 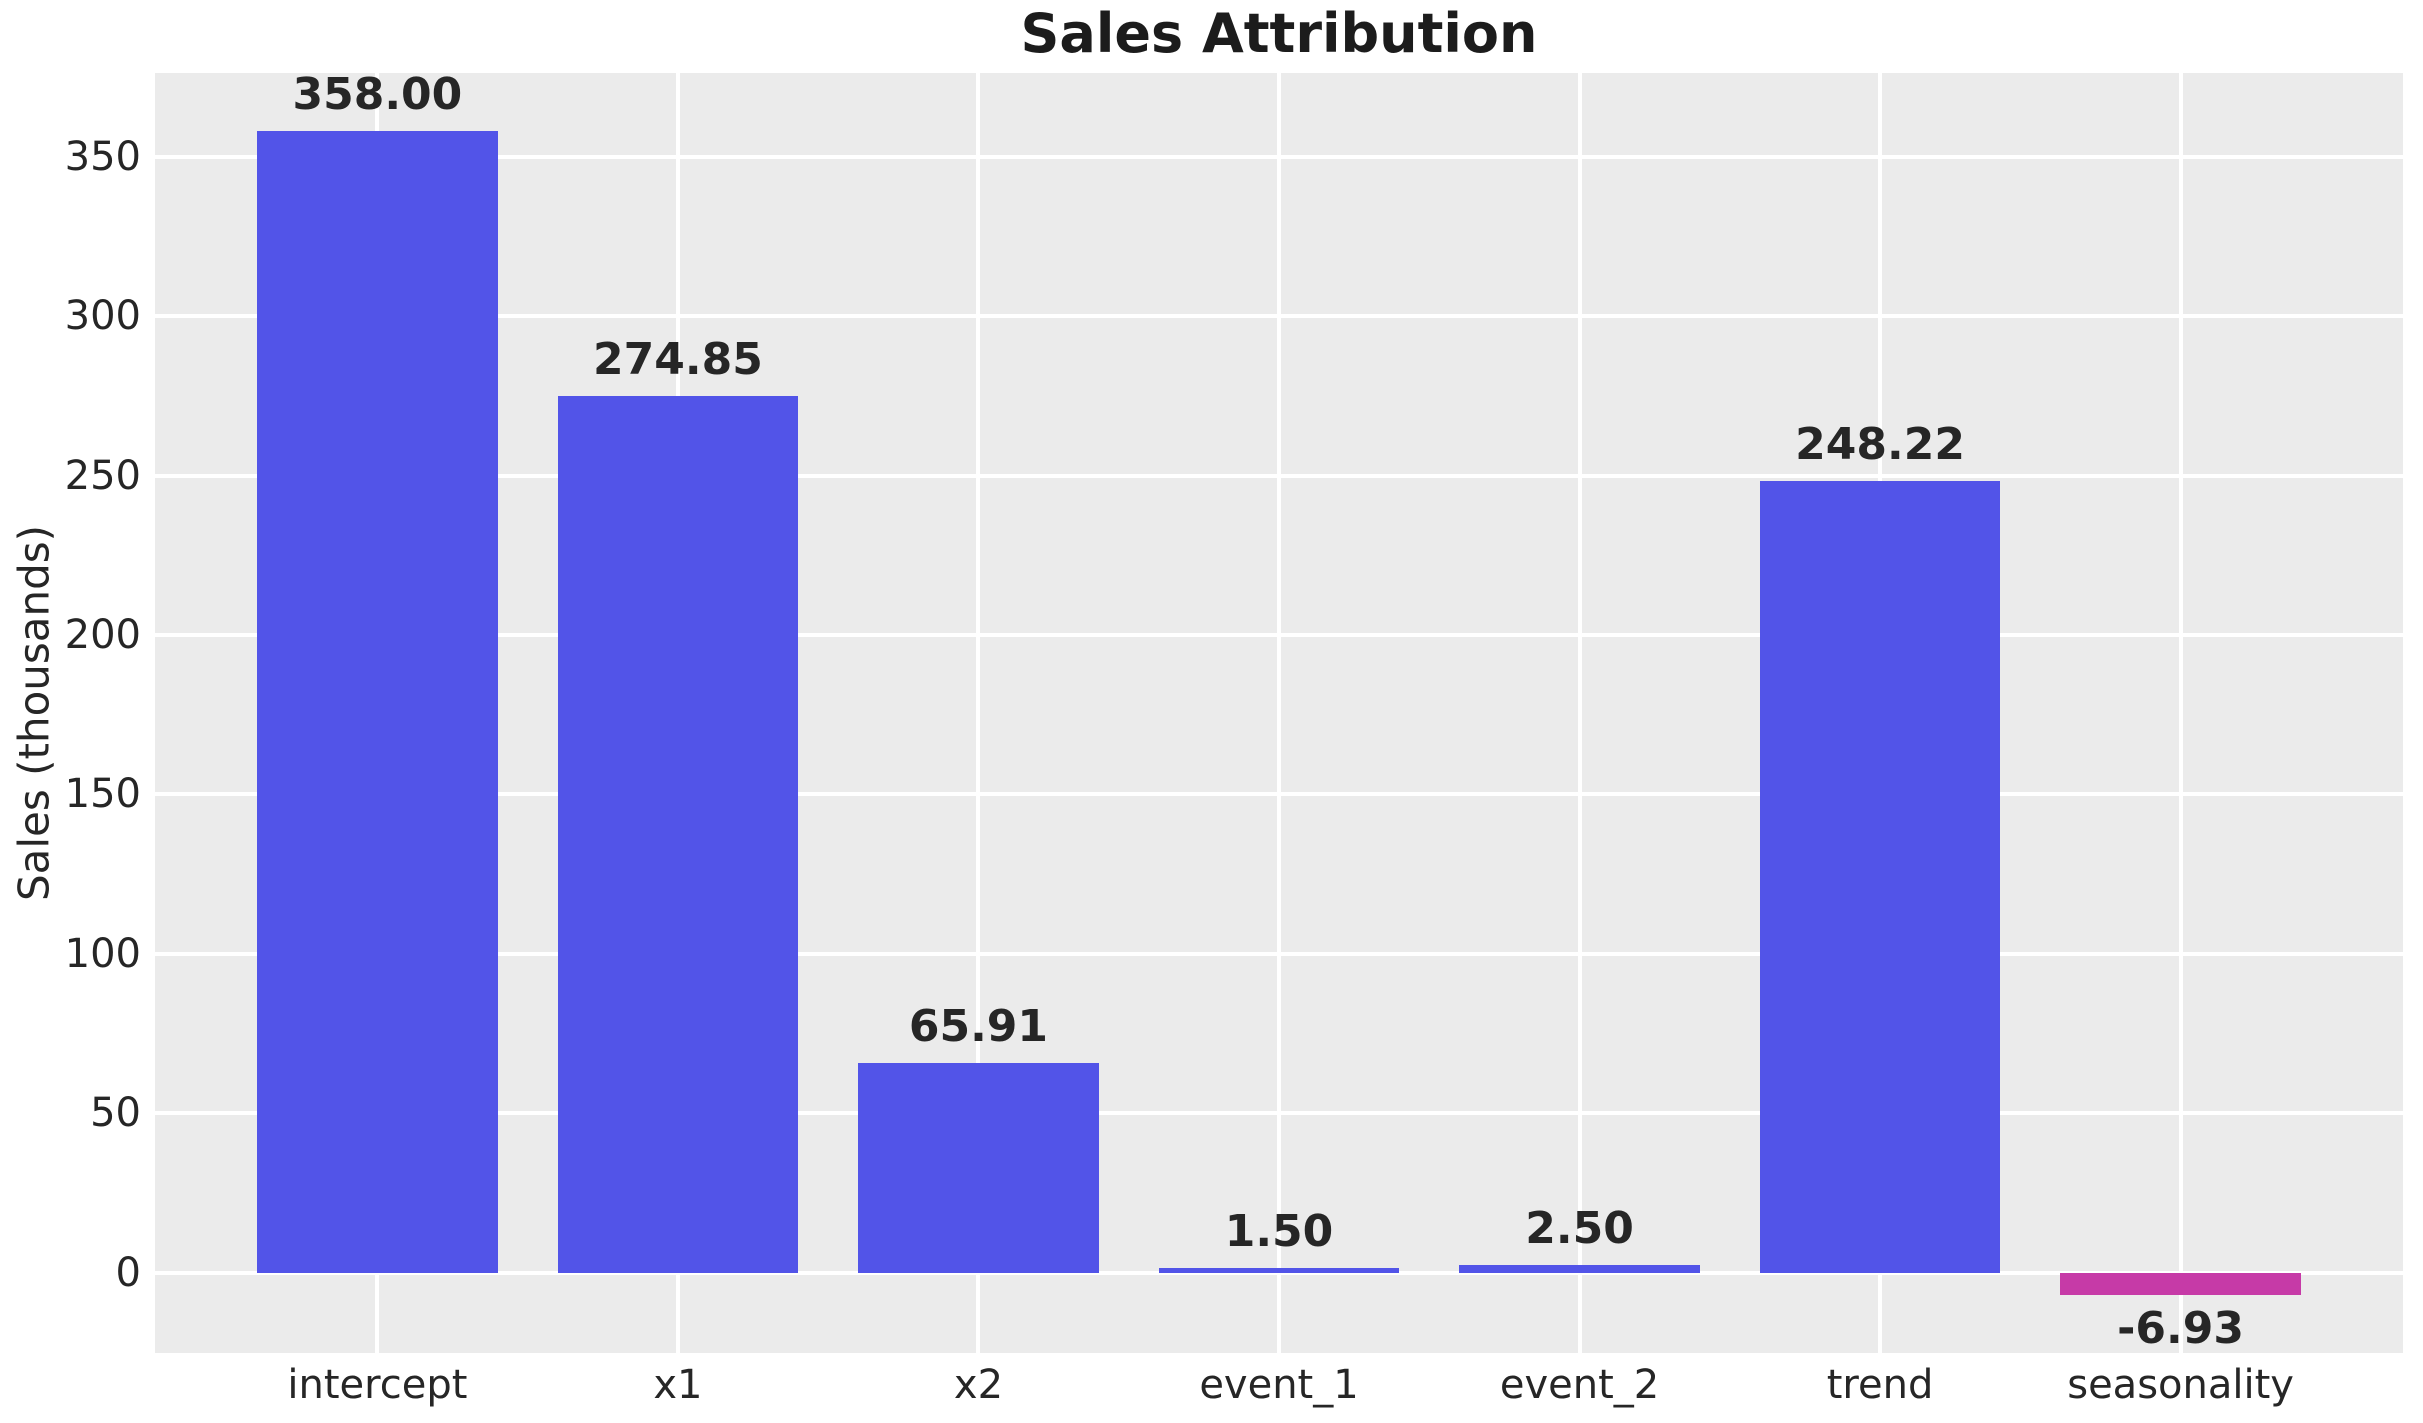 I want to click on bar-value-label-seasonality: -6.93, so click(x=2180, y=1328).